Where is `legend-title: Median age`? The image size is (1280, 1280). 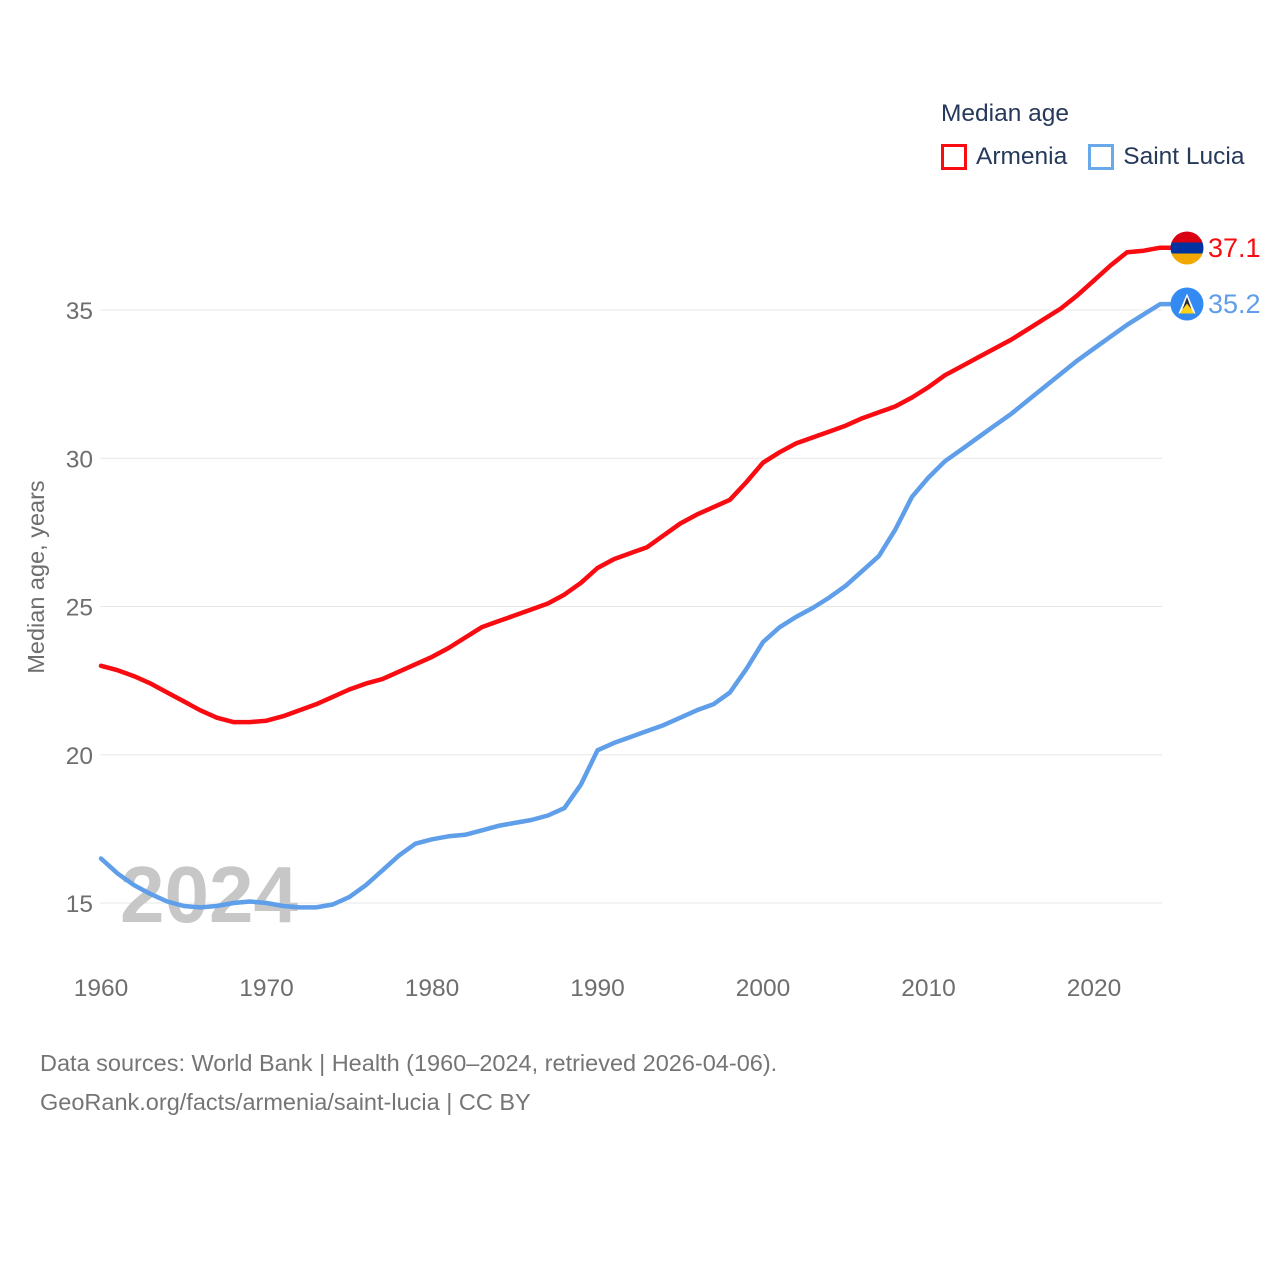 legend-title: Median age is located at coordinates (1005, 113).